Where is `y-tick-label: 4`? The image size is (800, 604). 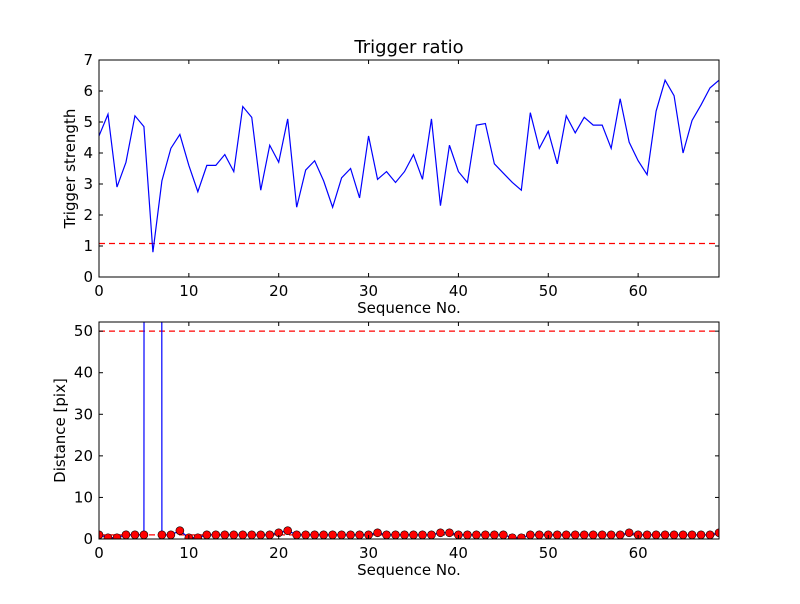
y-tick-label: 4 is located at coordinates (88, 153).